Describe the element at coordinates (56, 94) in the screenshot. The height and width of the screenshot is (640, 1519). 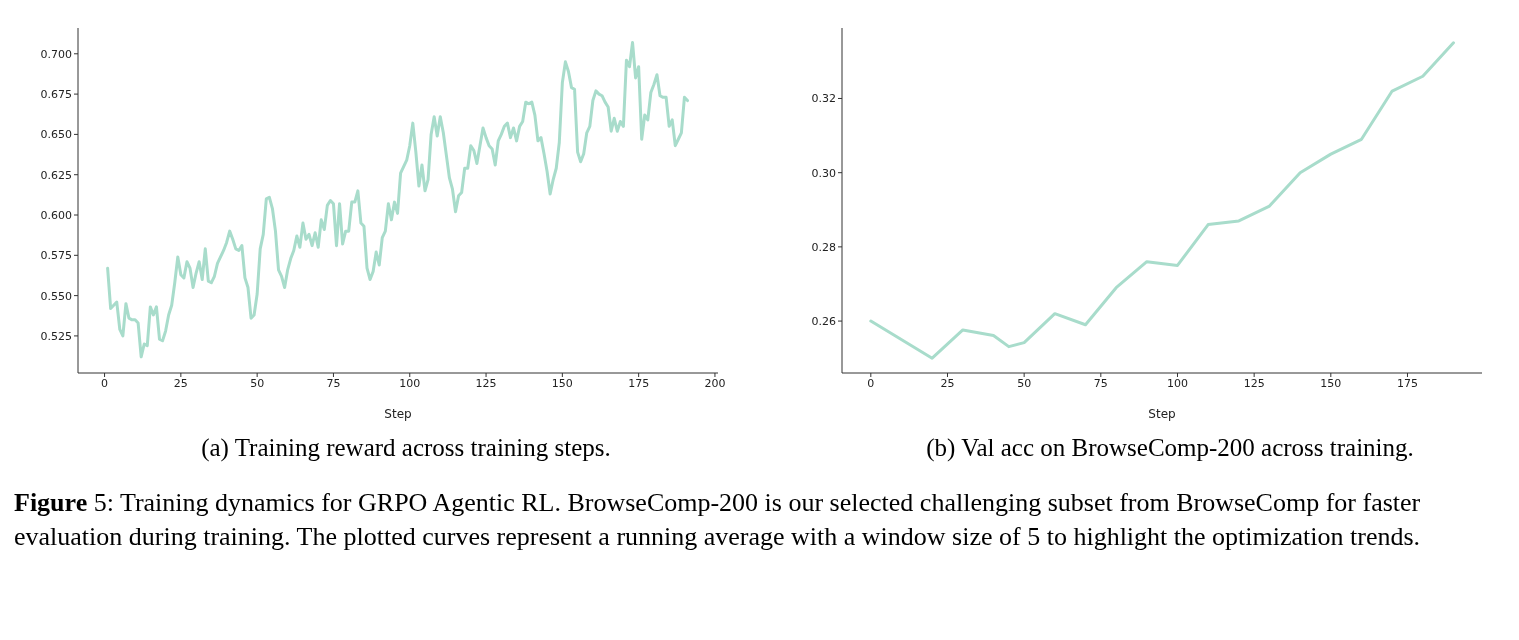
I see `y-tick-label: 0.675` at that location.